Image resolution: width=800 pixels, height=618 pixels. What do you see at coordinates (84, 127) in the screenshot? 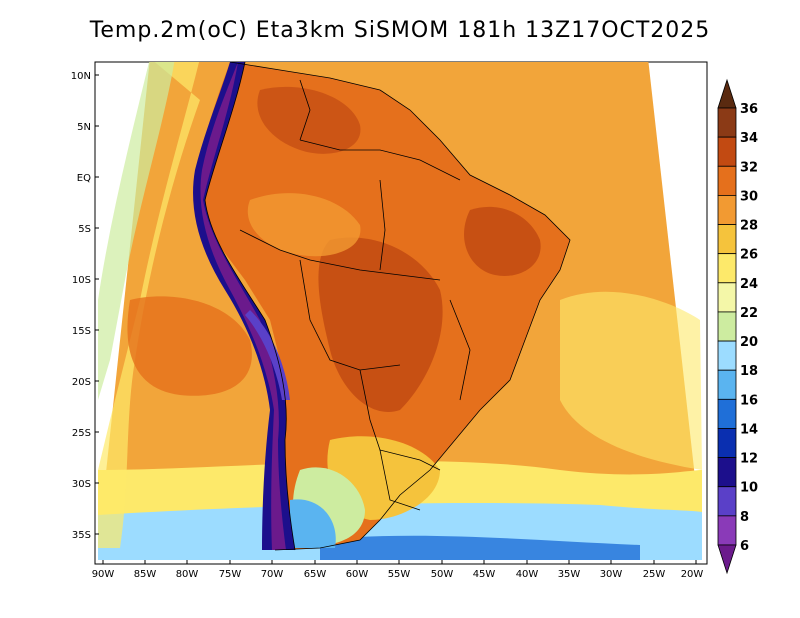
I see `lat-label-5n: 5N` at bounding box center [84, 127].